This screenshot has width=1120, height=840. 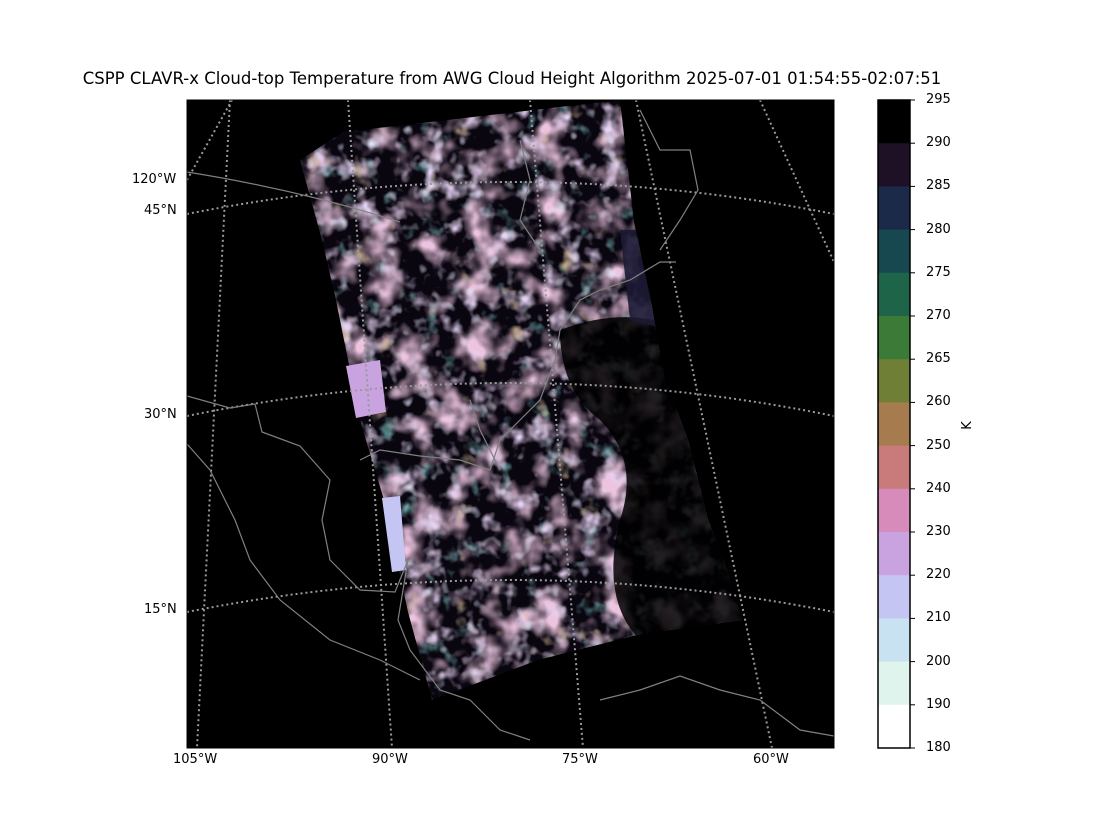 What do you see at coordinates (154, 179) in the screenshot?
I see `lat-label-120w: 120°W` at bounding box center [154, 179].